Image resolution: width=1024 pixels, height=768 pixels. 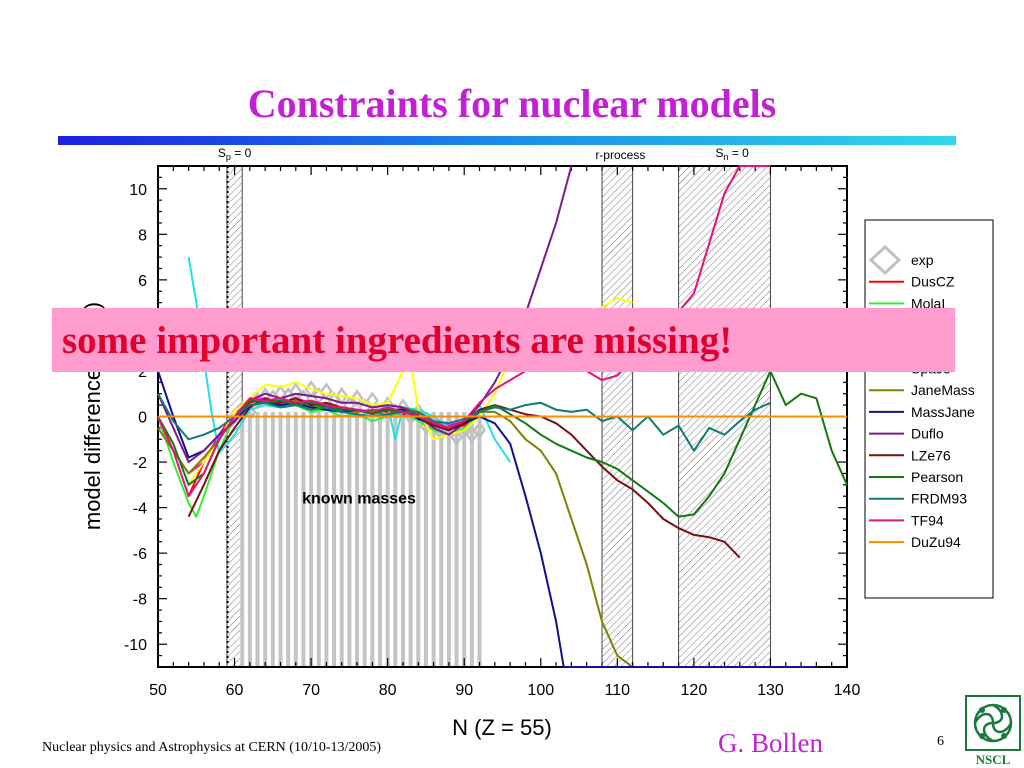 I want to click on slide-title: Constraints for nuclear models, so click(x=512, y=103).